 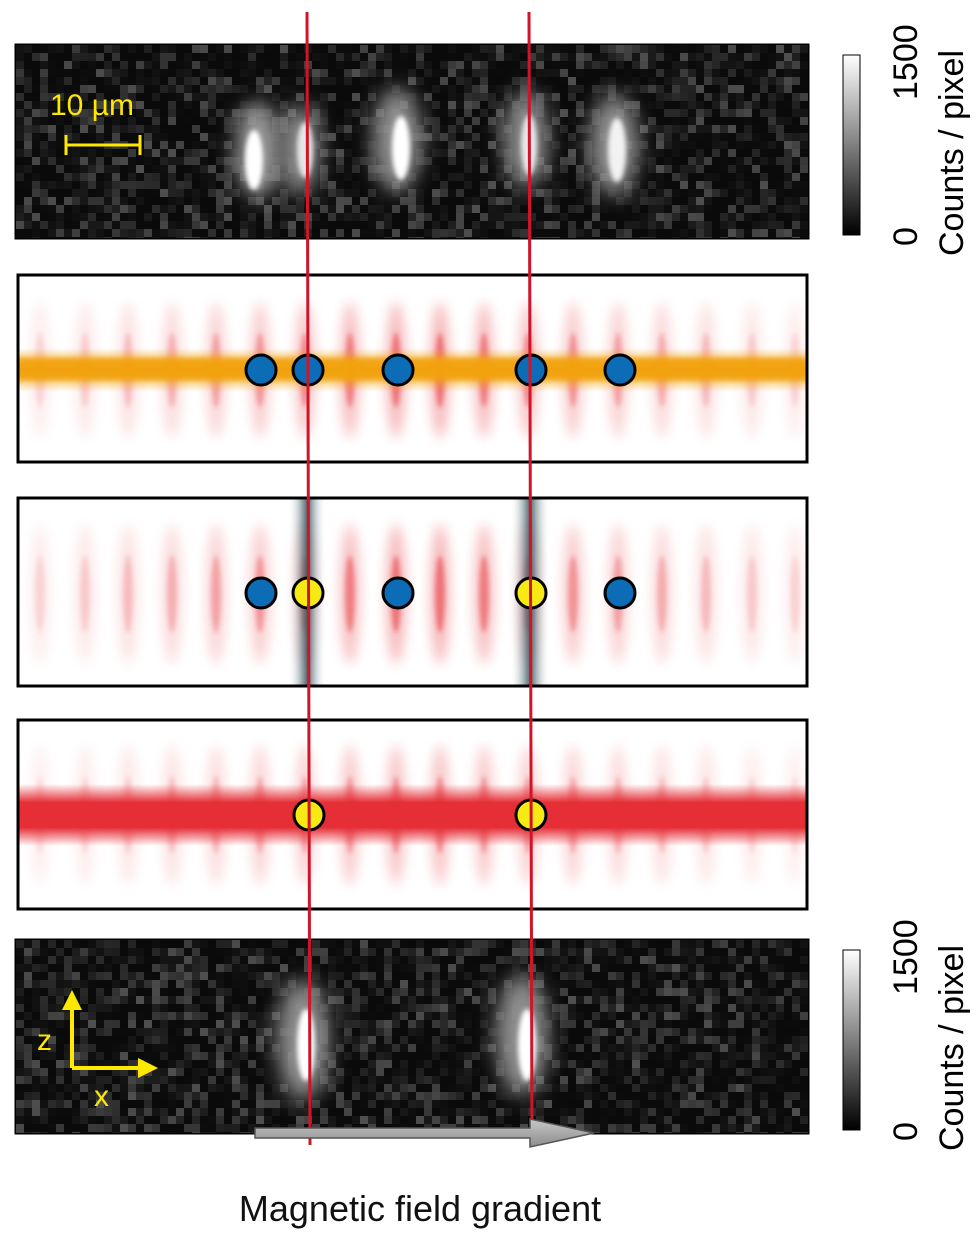 I want to click on bottom-camera-image: z x, so click(x=412, y=1036).